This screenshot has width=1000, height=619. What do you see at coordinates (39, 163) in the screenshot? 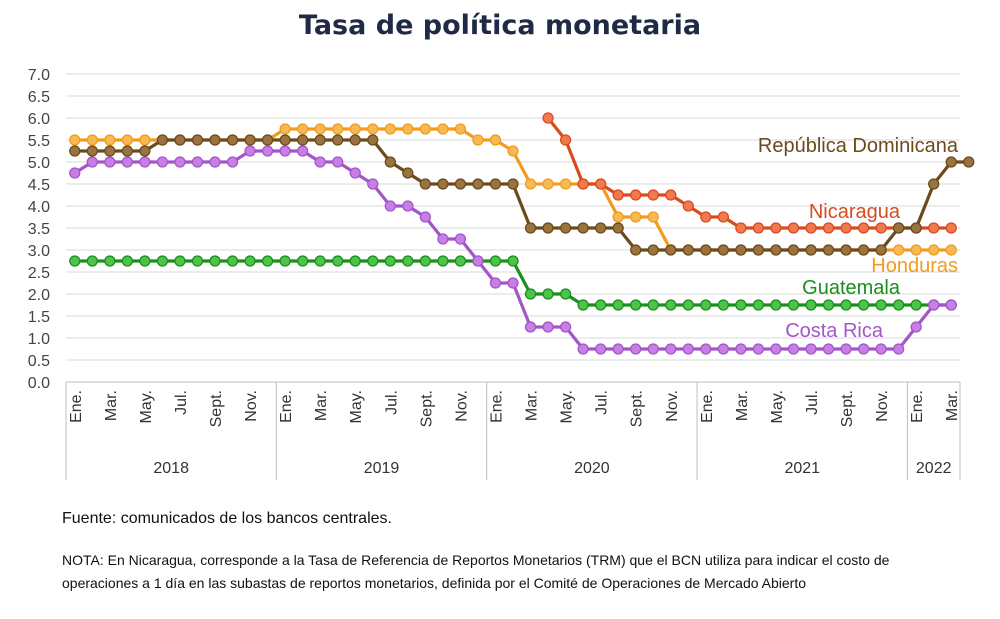
I see `y-tick-label: 5.0` at bounding box center [39, 163].